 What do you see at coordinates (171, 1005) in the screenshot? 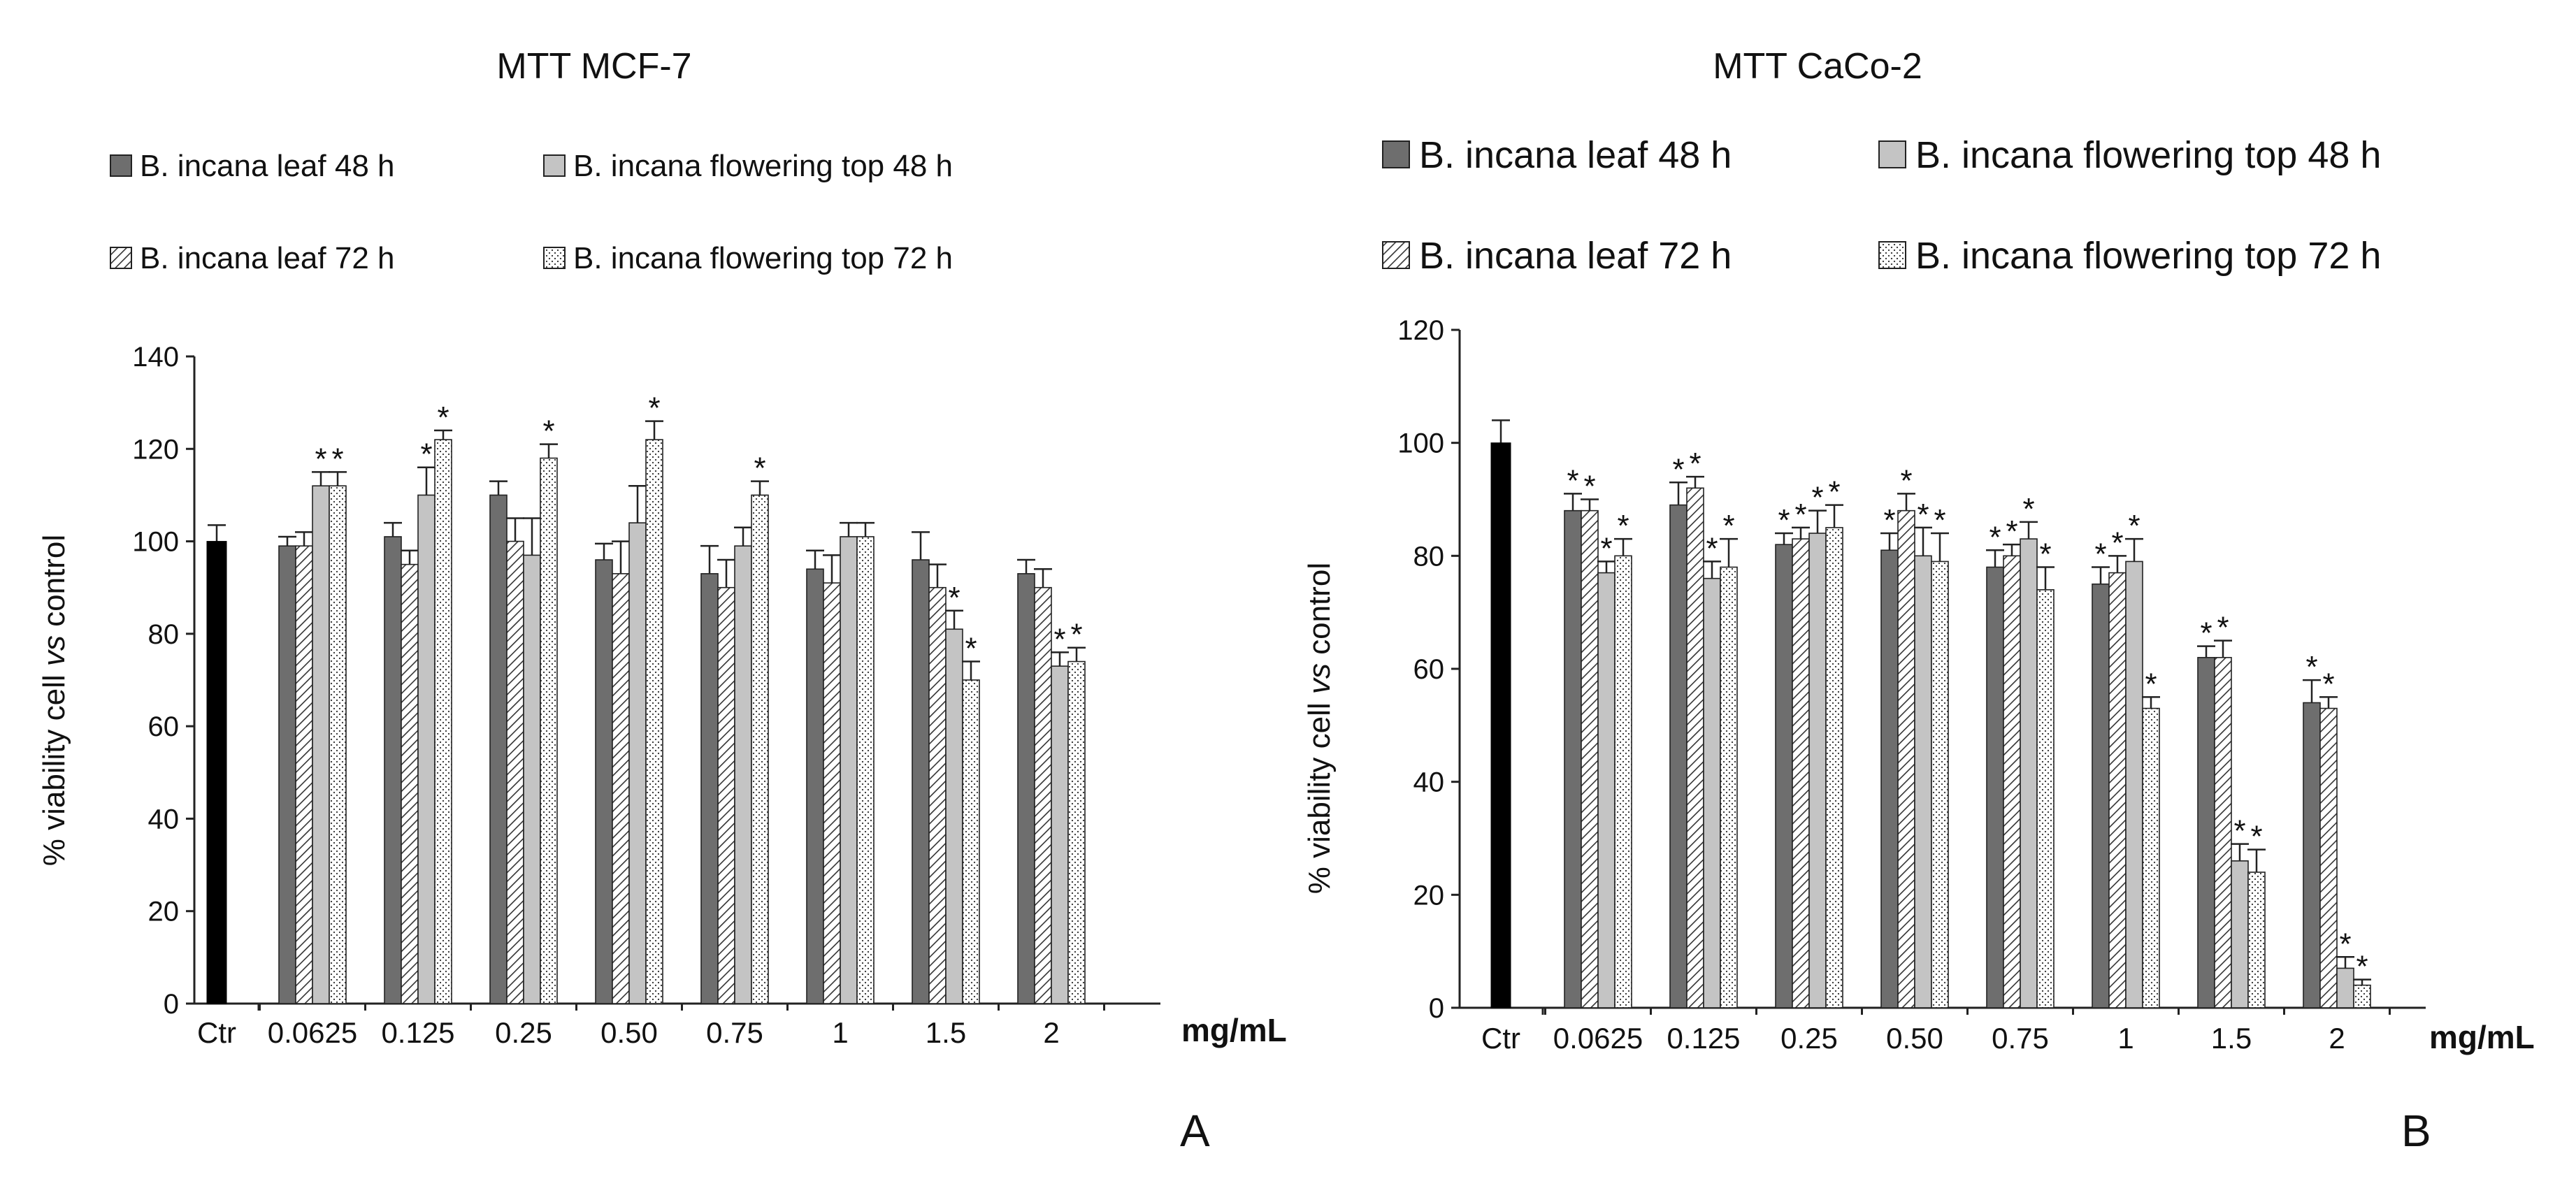
I see `y-tick-label: 0` at bounding box center [171, 1005].